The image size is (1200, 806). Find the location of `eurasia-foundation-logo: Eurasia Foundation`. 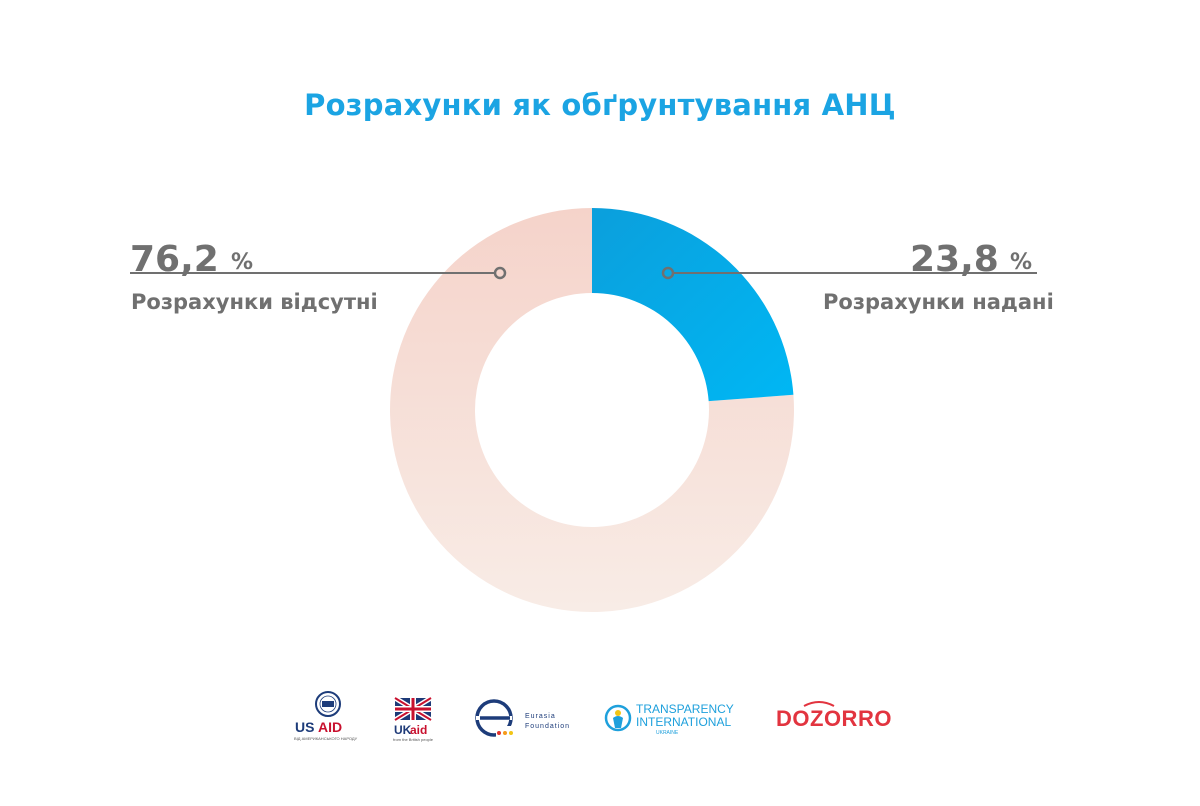

eurasia-foundation-logo: Eurasia Foundation is located at coordinates (522, 718).